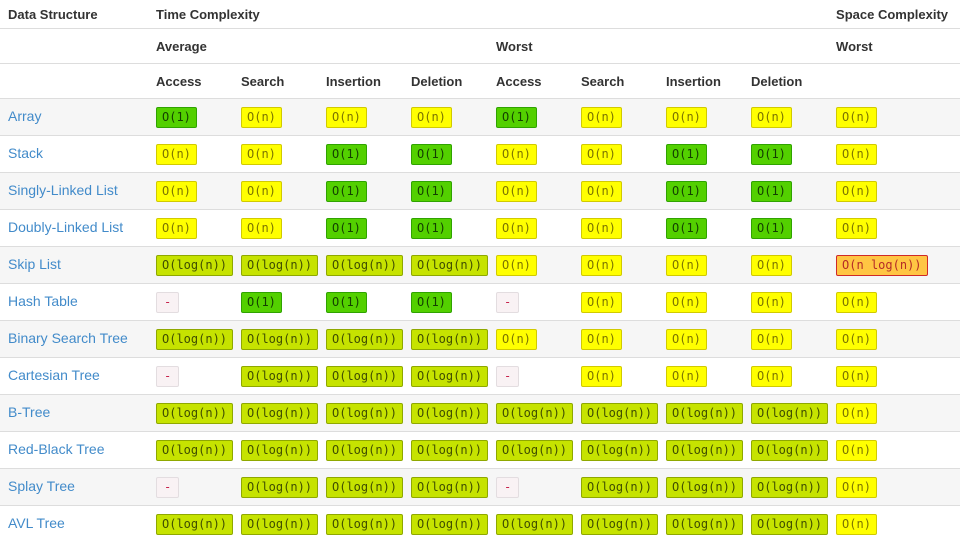 This screenshot has height=560, width=960. I want to click on data-structure-cell: Cartesian Tree, so click(74, 376).